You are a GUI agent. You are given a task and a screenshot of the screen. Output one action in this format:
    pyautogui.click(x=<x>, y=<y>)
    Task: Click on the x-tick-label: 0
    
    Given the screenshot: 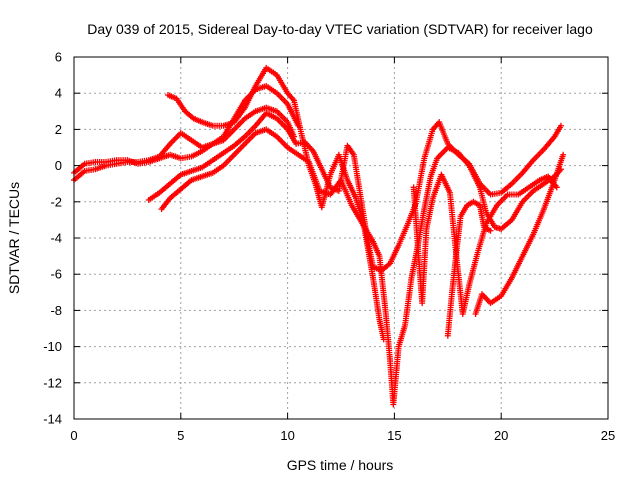 What is the action you would take?
    pyautogui.click(x=73, y=435)
    